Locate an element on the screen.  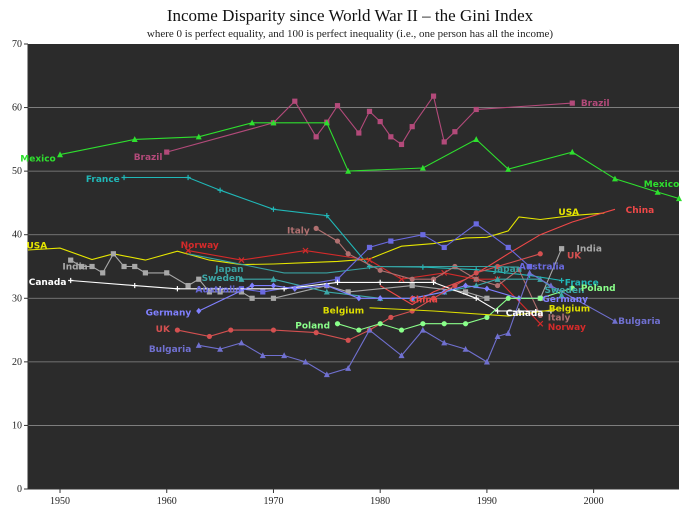
series-label-brazil: Brazil is located at coordinates (148, 158).